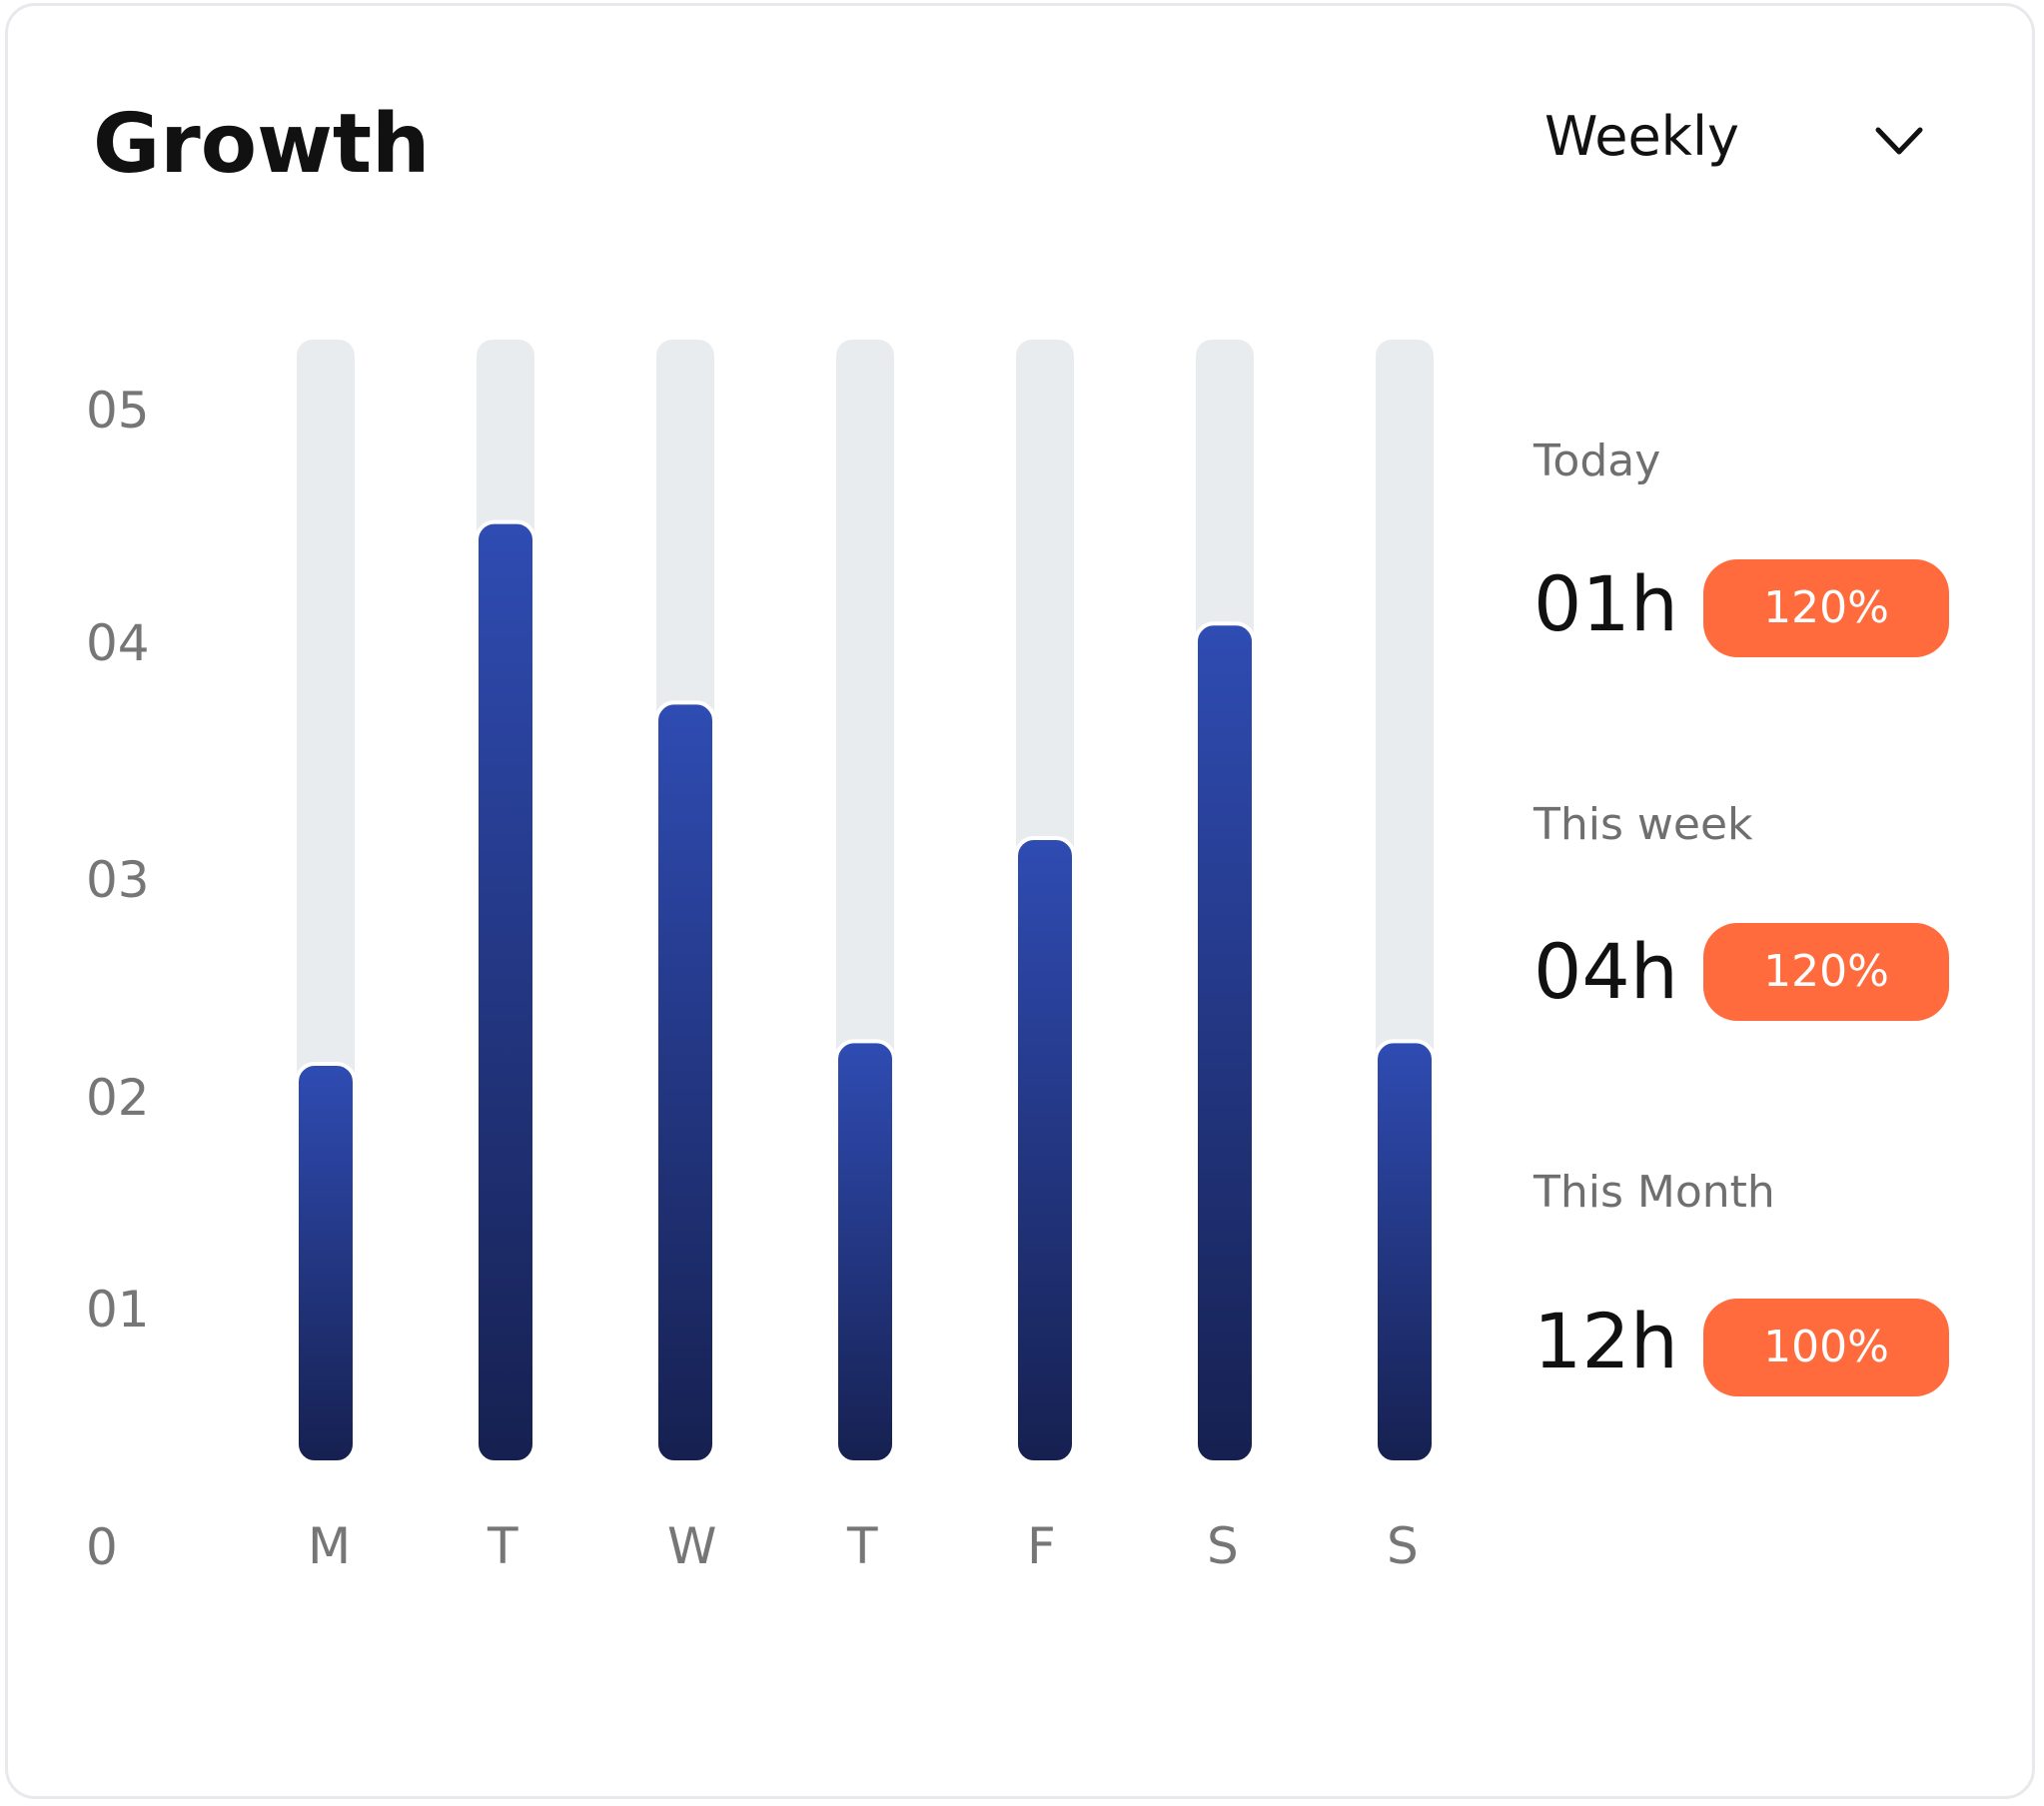 Image resolution: width=2044 pixels, height=1806 pixels. What do you see at coordinates (1605, 1341) in the screenshot?
I see `stat-month-value: 12h` at bounding box center [1605, 1341].